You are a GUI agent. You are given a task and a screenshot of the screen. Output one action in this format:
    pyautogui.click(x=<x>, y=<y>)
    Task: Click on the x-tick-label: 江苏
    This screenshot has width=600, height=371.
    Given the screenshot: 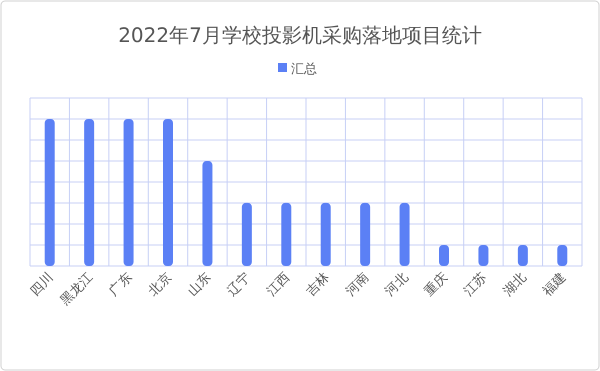 What is the action you would take?
    pyautogui.click(x=475, y=285)
    